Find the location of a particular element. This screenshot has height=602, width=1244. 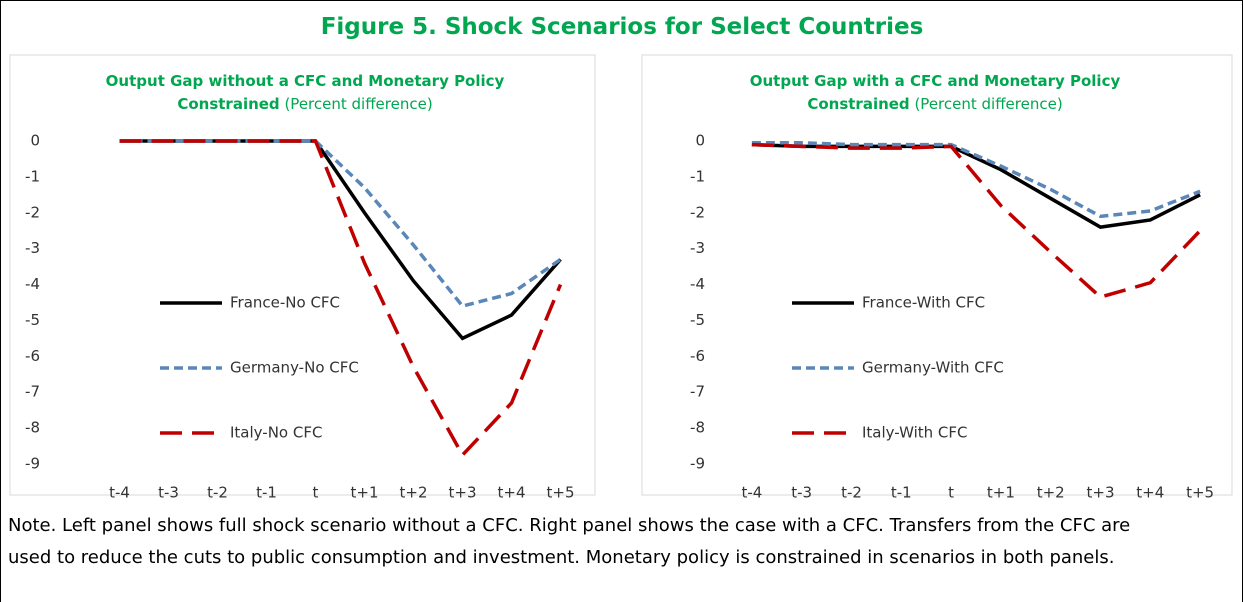

legend-label: France-With CFC is located at coordinates (923, 303).